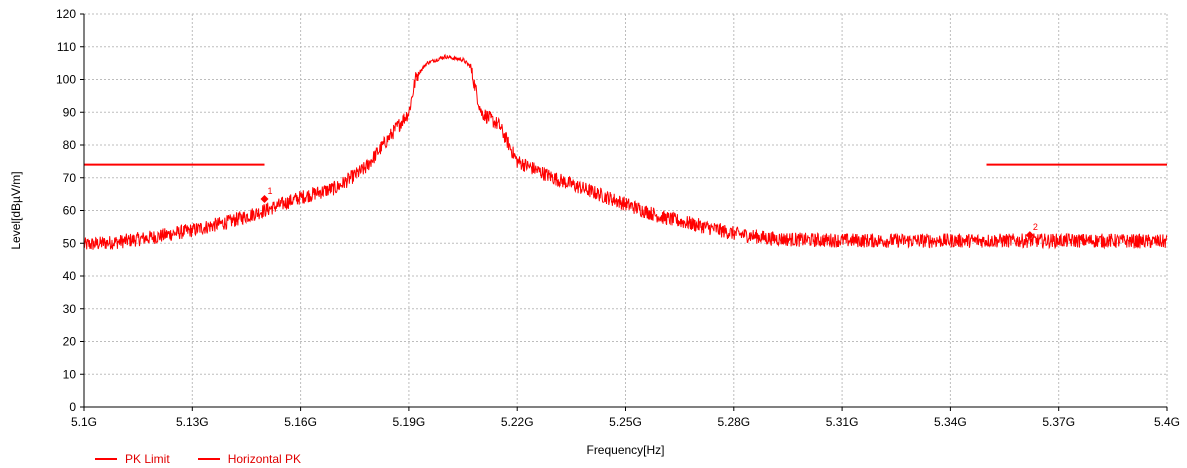 The image size is (1187, 468). I want to click on y-tick-label: 30, so click(70, 309).